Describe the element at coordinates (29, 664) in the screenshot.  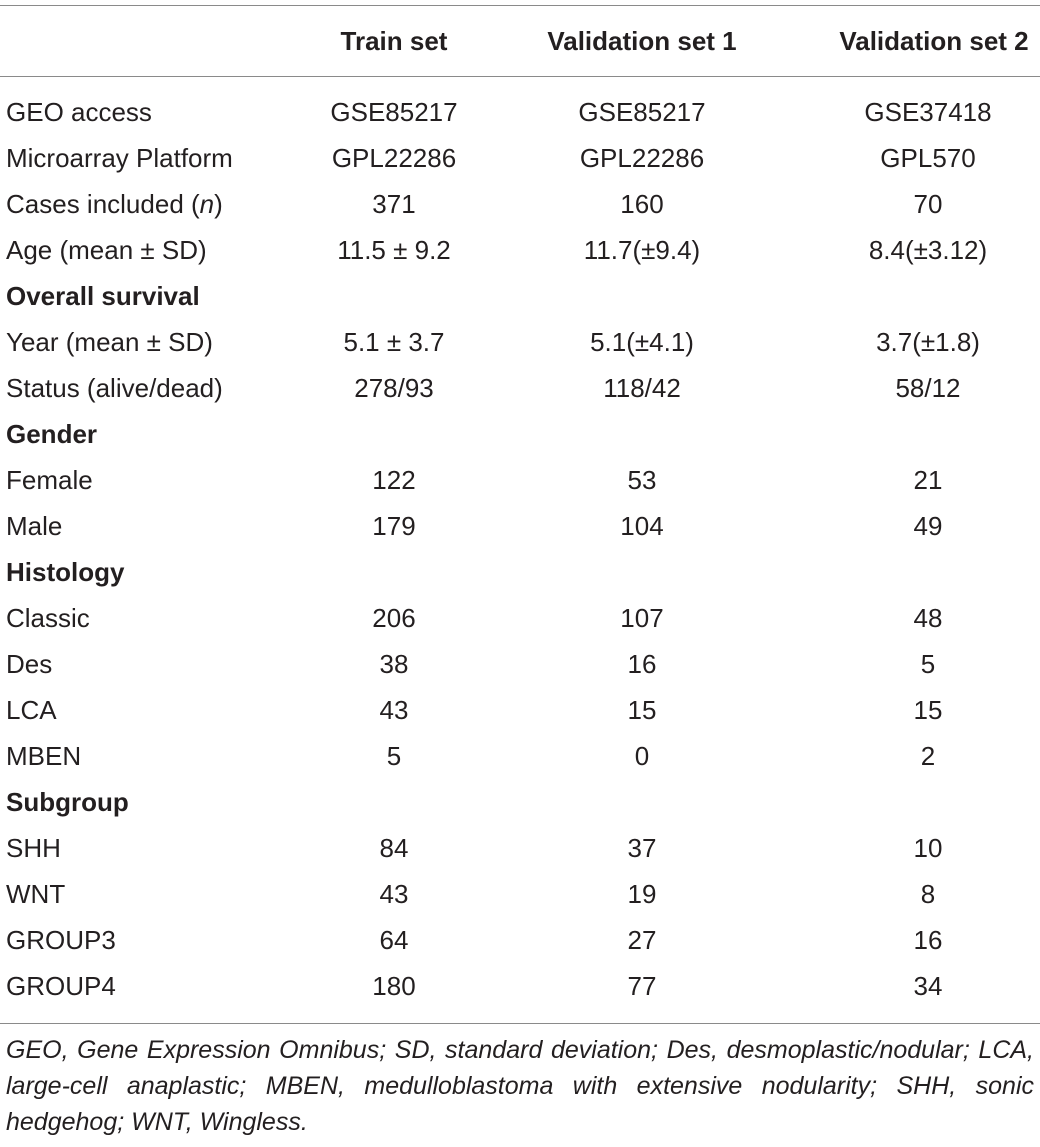
I see `row-label: Des` at that location.